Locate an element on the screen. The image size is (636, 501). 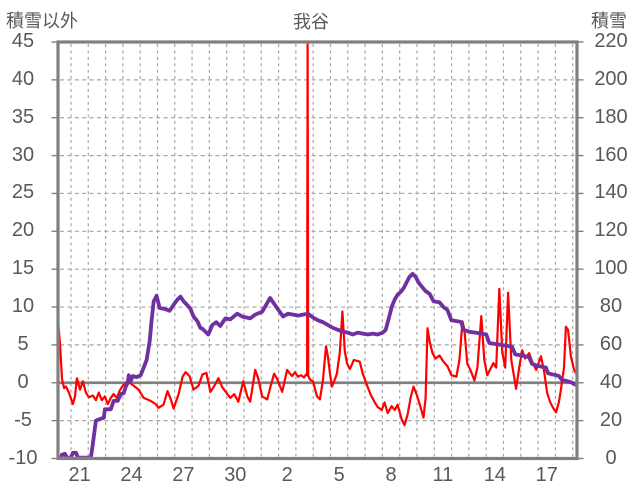
x-axis-tick: 17 is located at coordinates (546, 475).